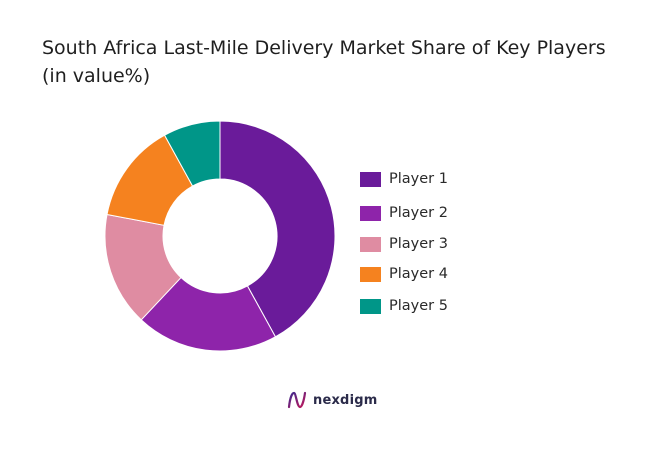 The height and width of the screenshot is (452, 647). What do you see at coordinates (345, 400) in the screenshot?
I see `brand-name: nexdigm` at bounding box center [345, 400].